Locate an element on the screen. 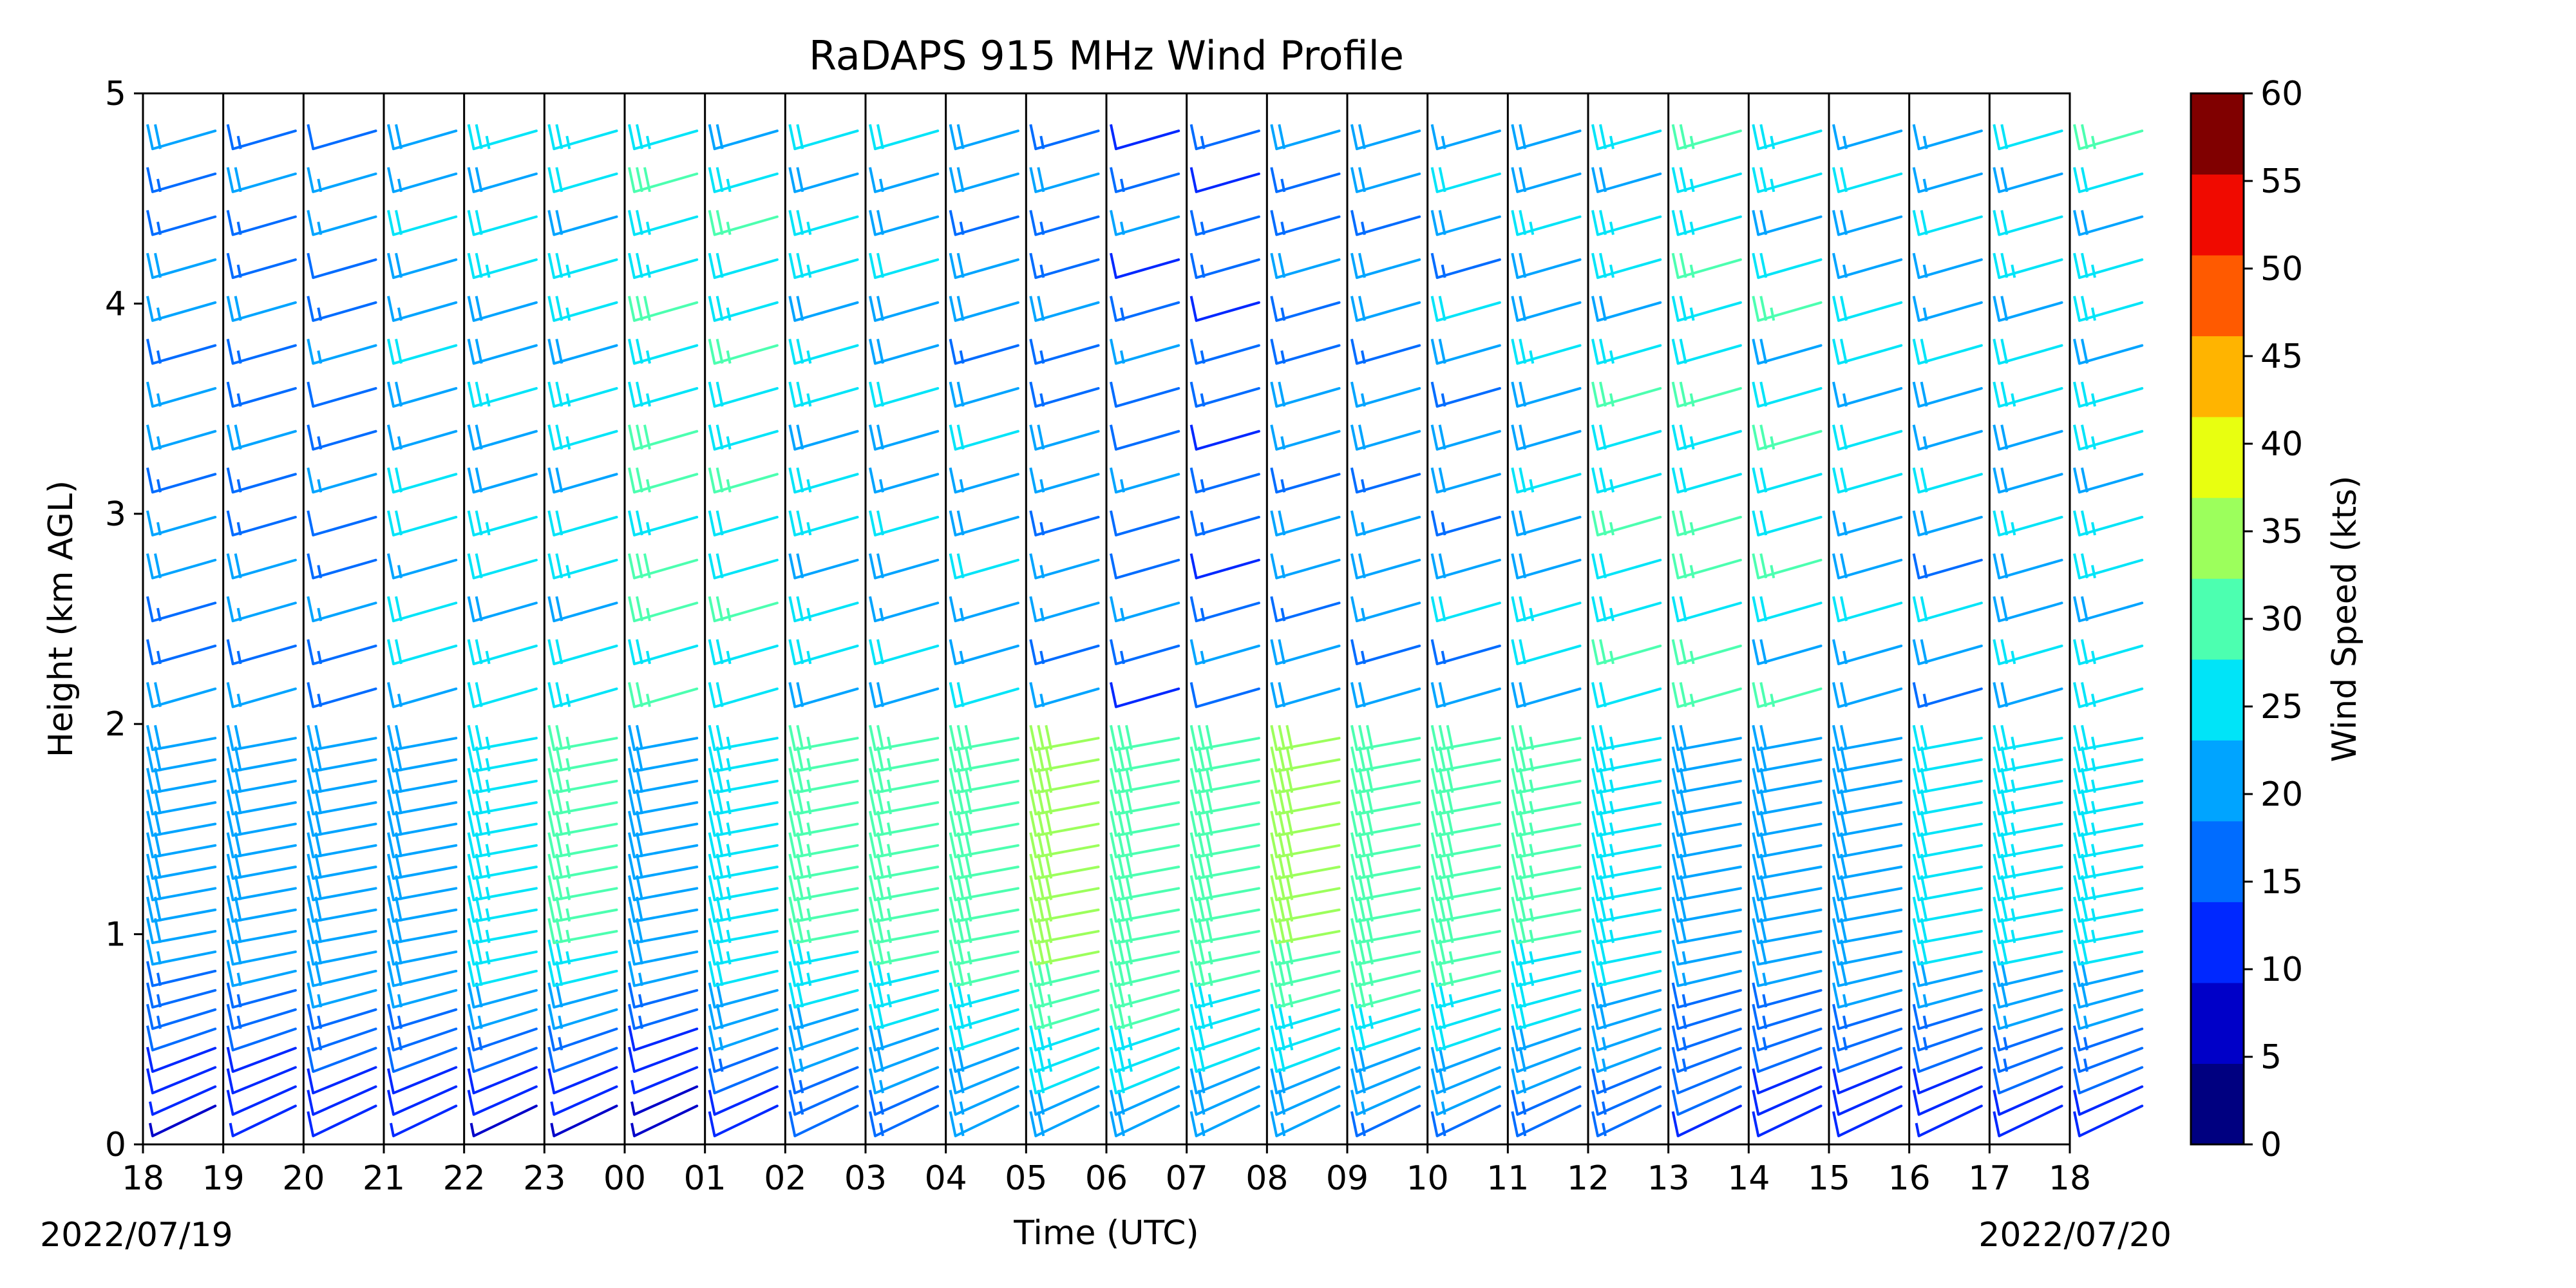  start-date-label: 2022/07/19 is located at coordinates (136, 1235).